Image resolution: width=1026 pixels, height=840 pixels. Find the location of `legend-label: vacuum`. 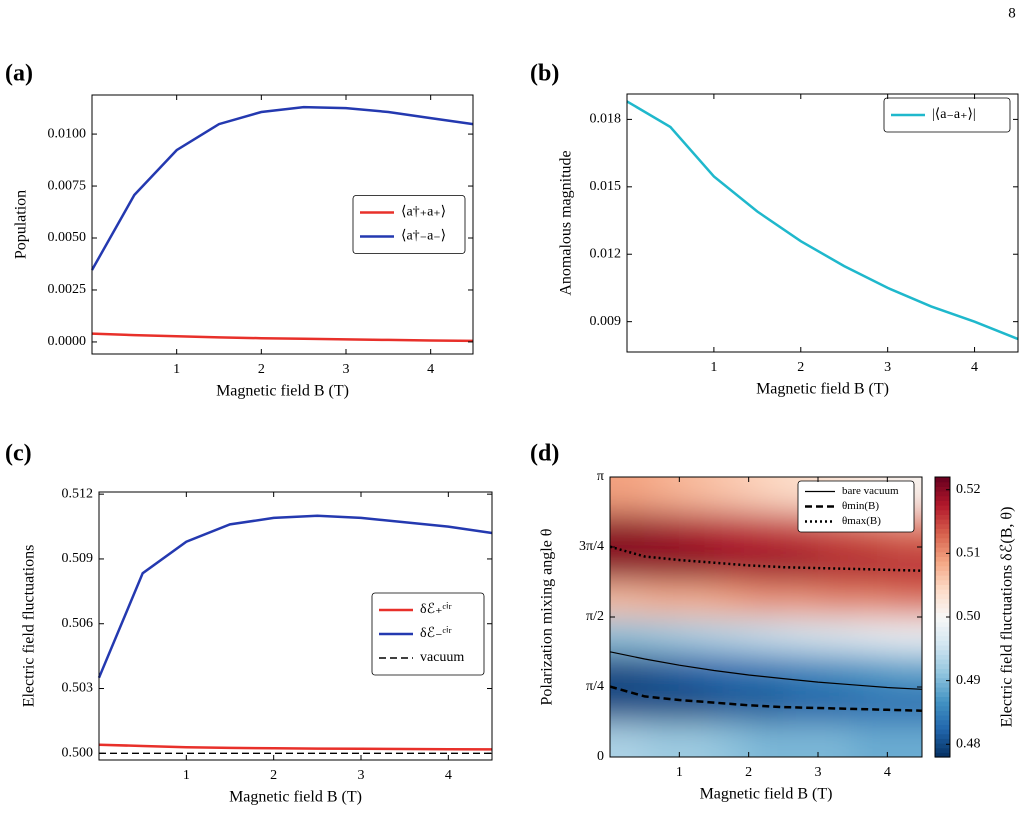

legend-label: vacuum is located at coordinates (442, 657).